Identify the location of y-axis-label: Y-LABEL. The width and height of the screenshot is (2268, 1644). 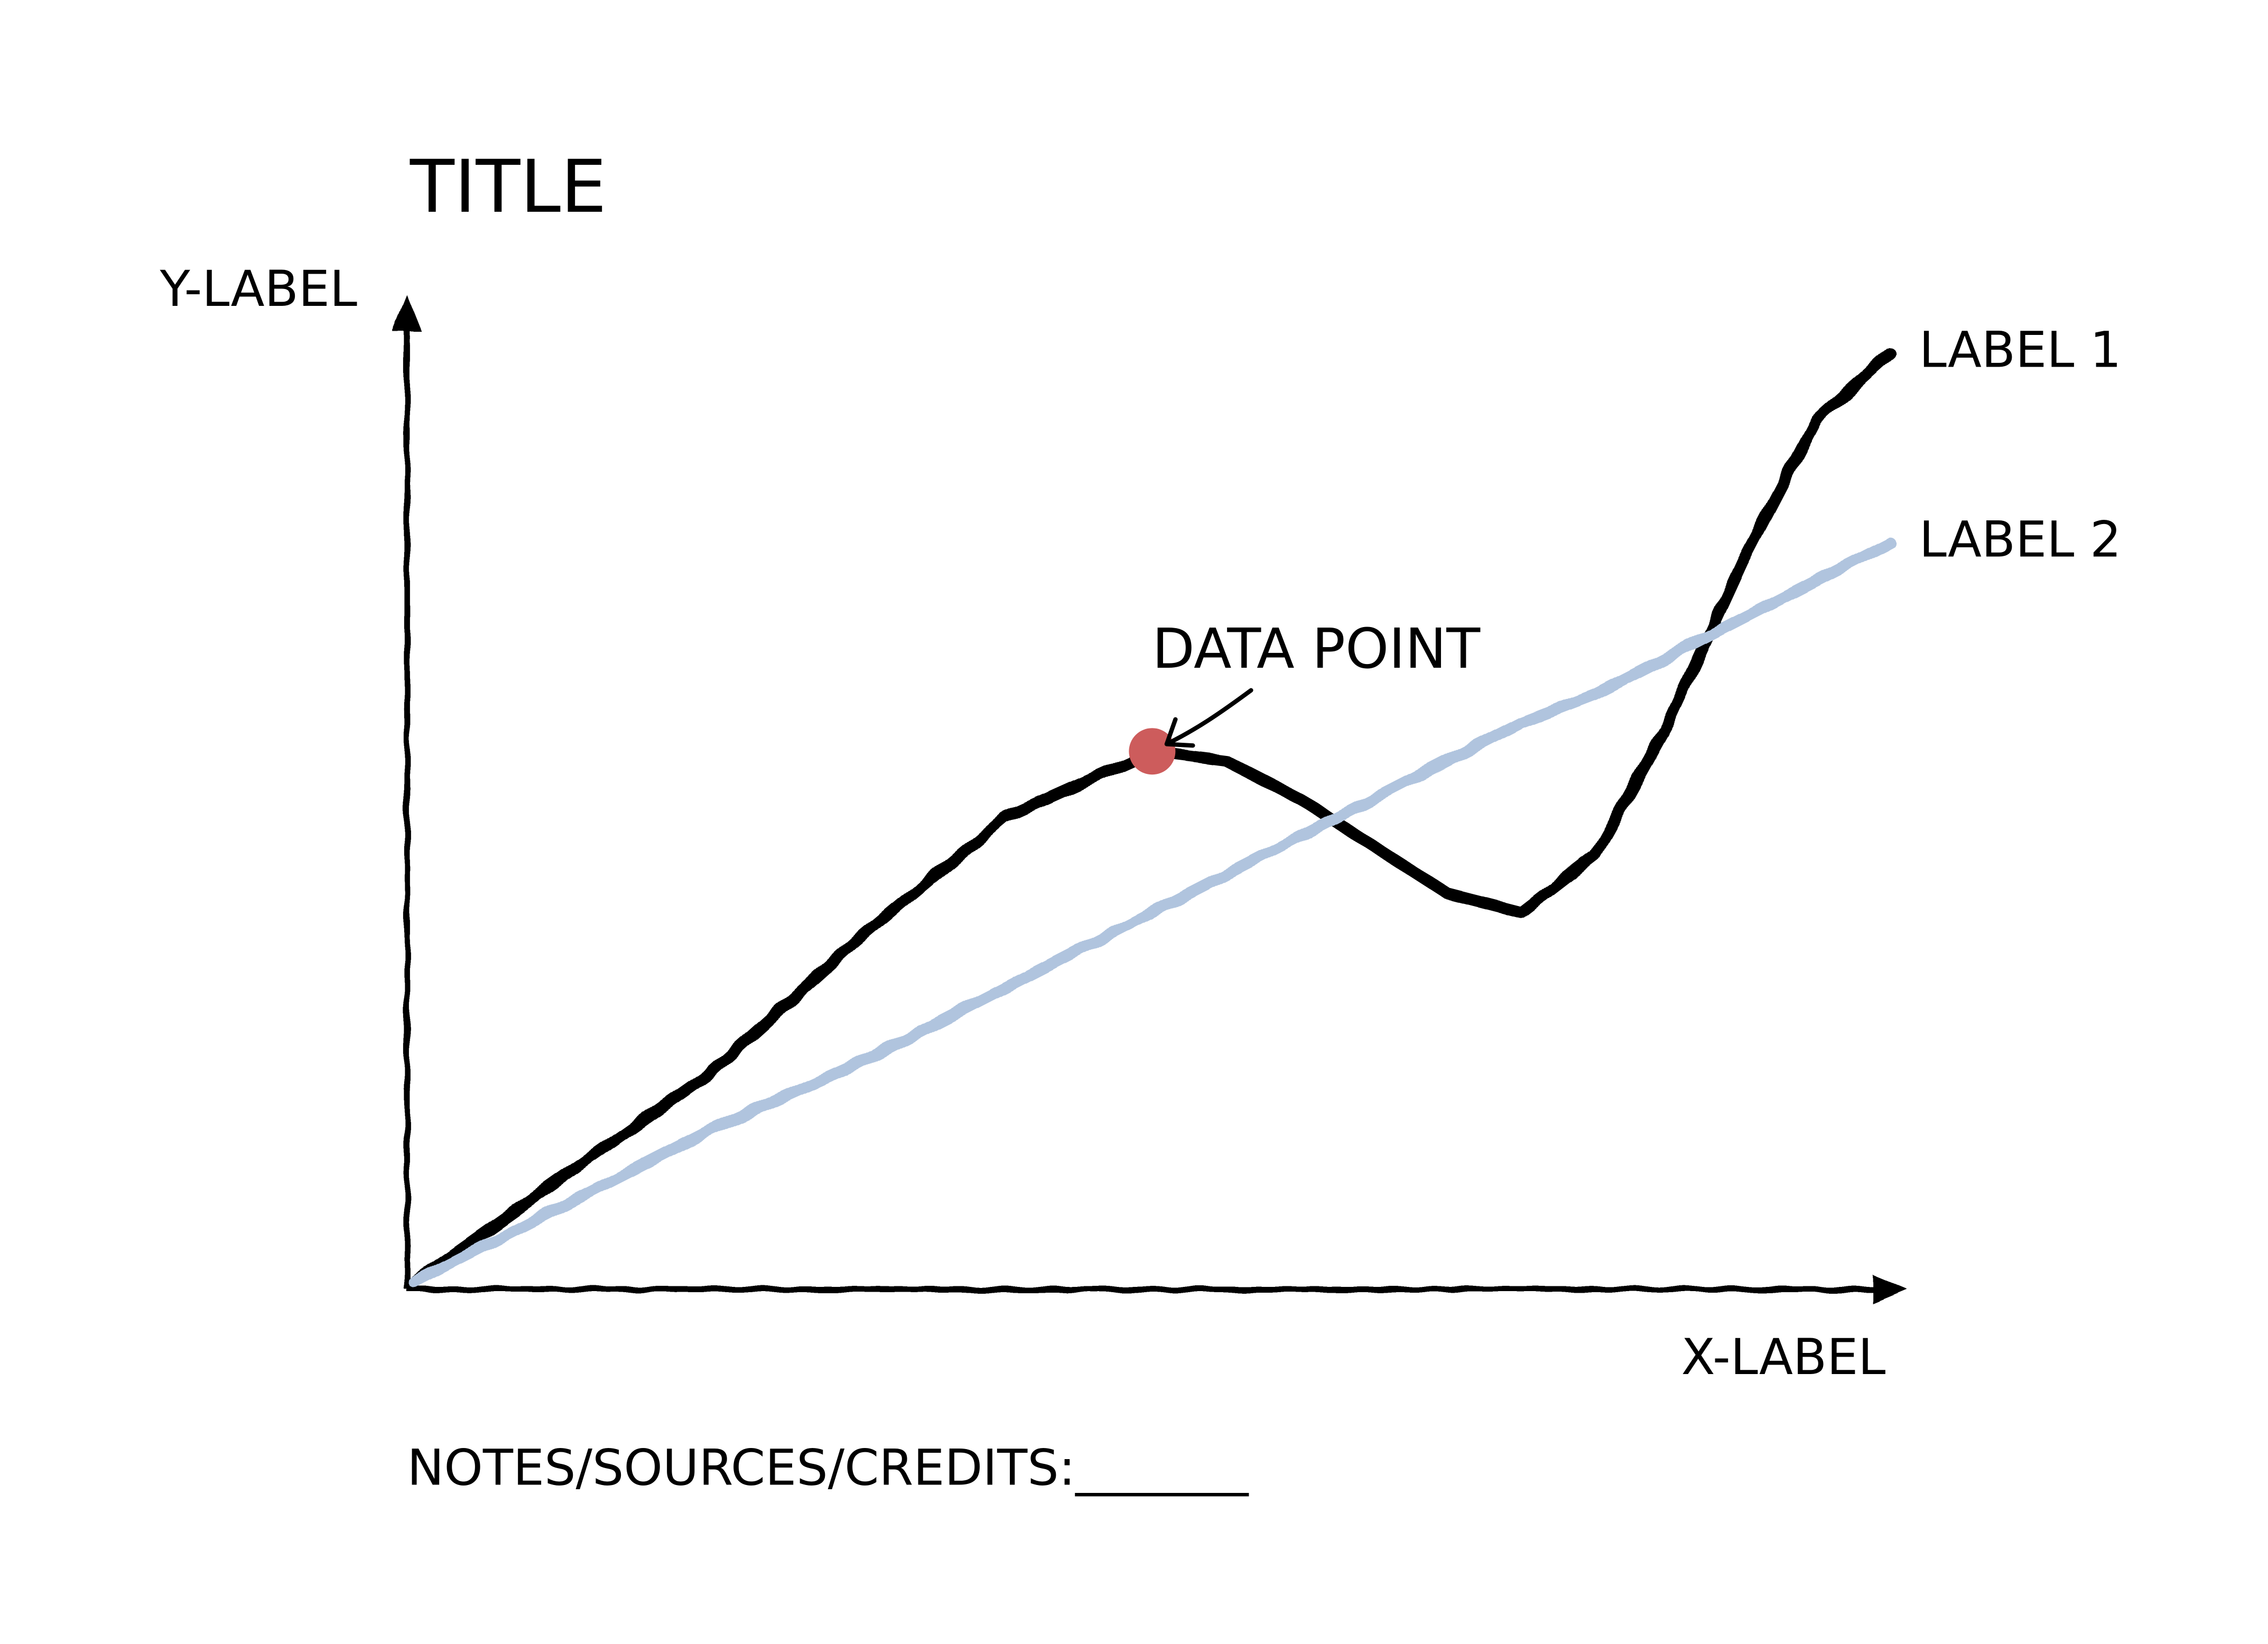
(258, 289).